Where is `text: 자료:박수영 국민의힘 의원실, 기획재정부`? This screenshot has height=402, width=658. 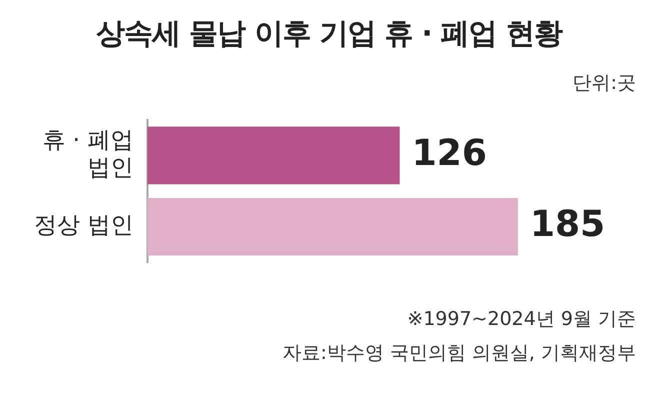
text: 자료:박수영 국민의힘 의원실, 기획재정부 is located at coordinates (459, 353).